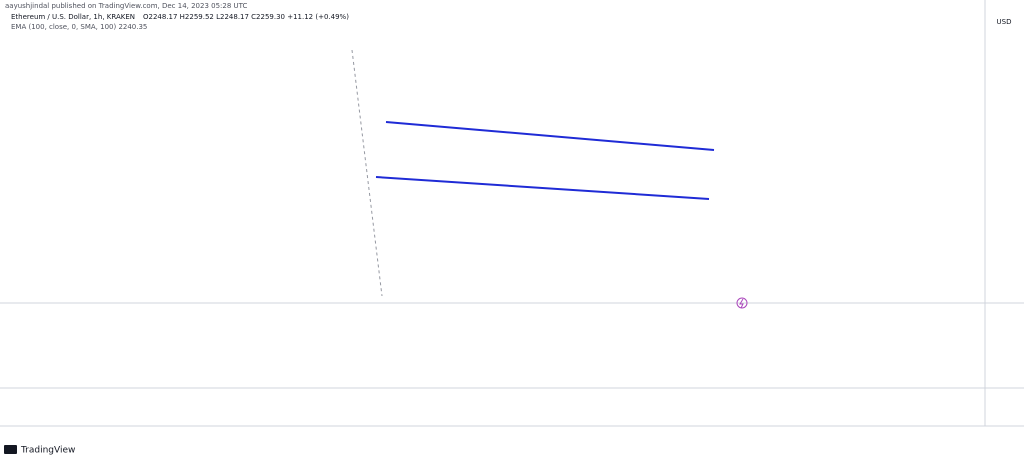 This screenshot has height=461, width=1024. What do you see at coordinates (10, 449) in the screenshot?
I see `logo` at bounding box center [10, 449].